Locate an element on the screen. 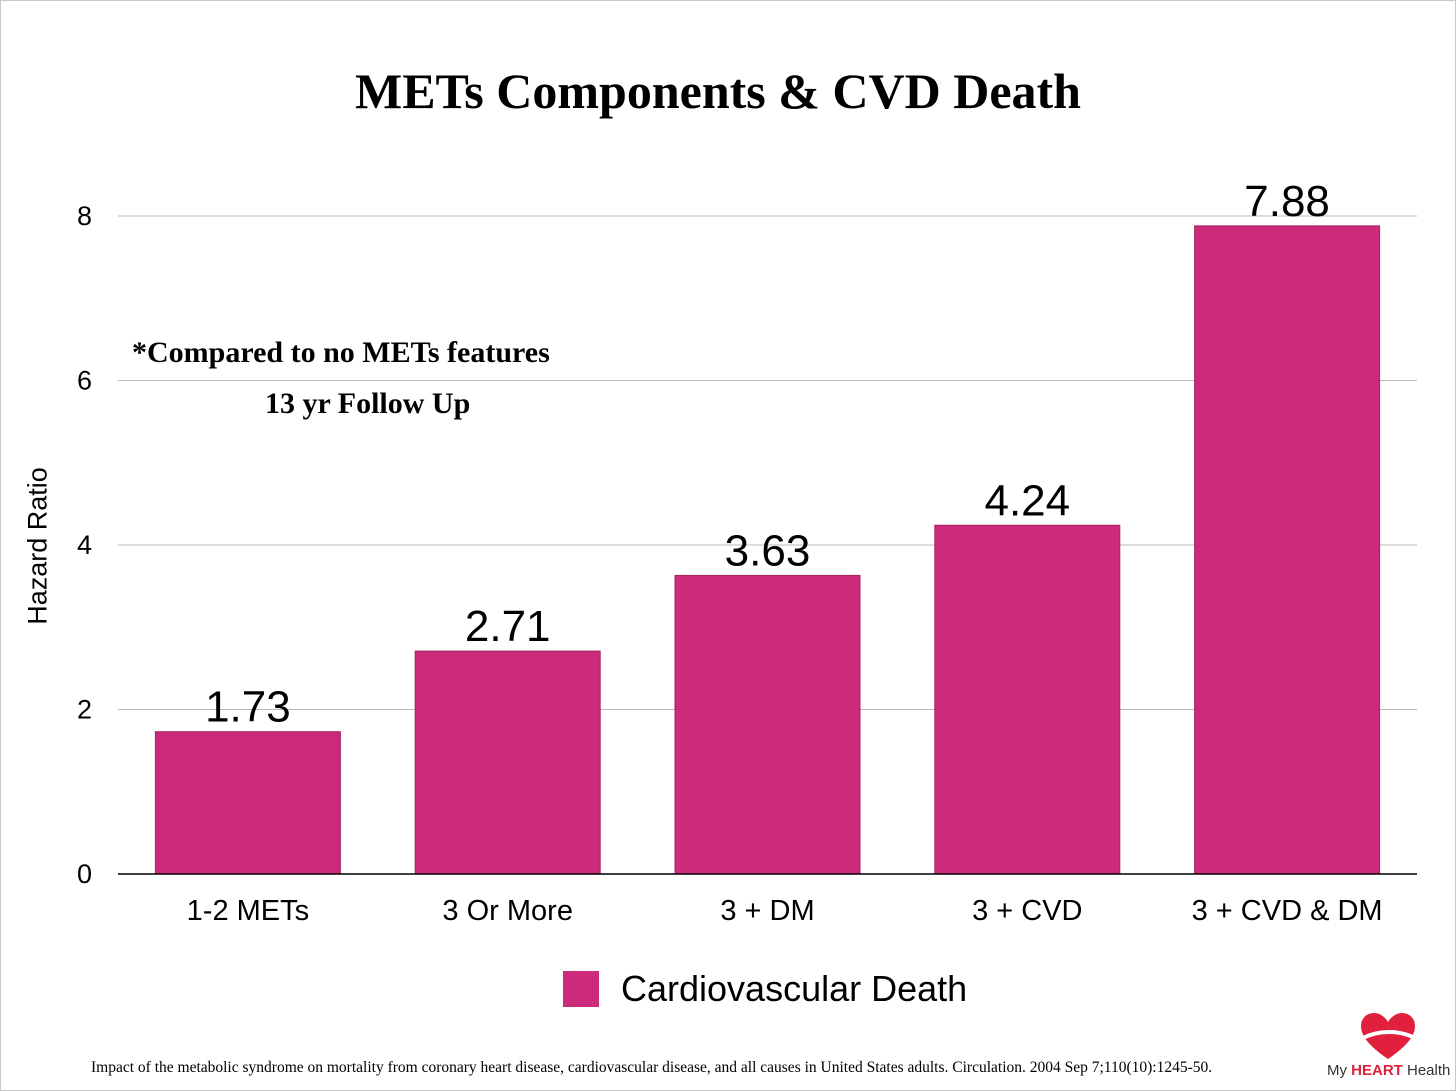  data-label: 3.63 is located at coordinates (768, 550).